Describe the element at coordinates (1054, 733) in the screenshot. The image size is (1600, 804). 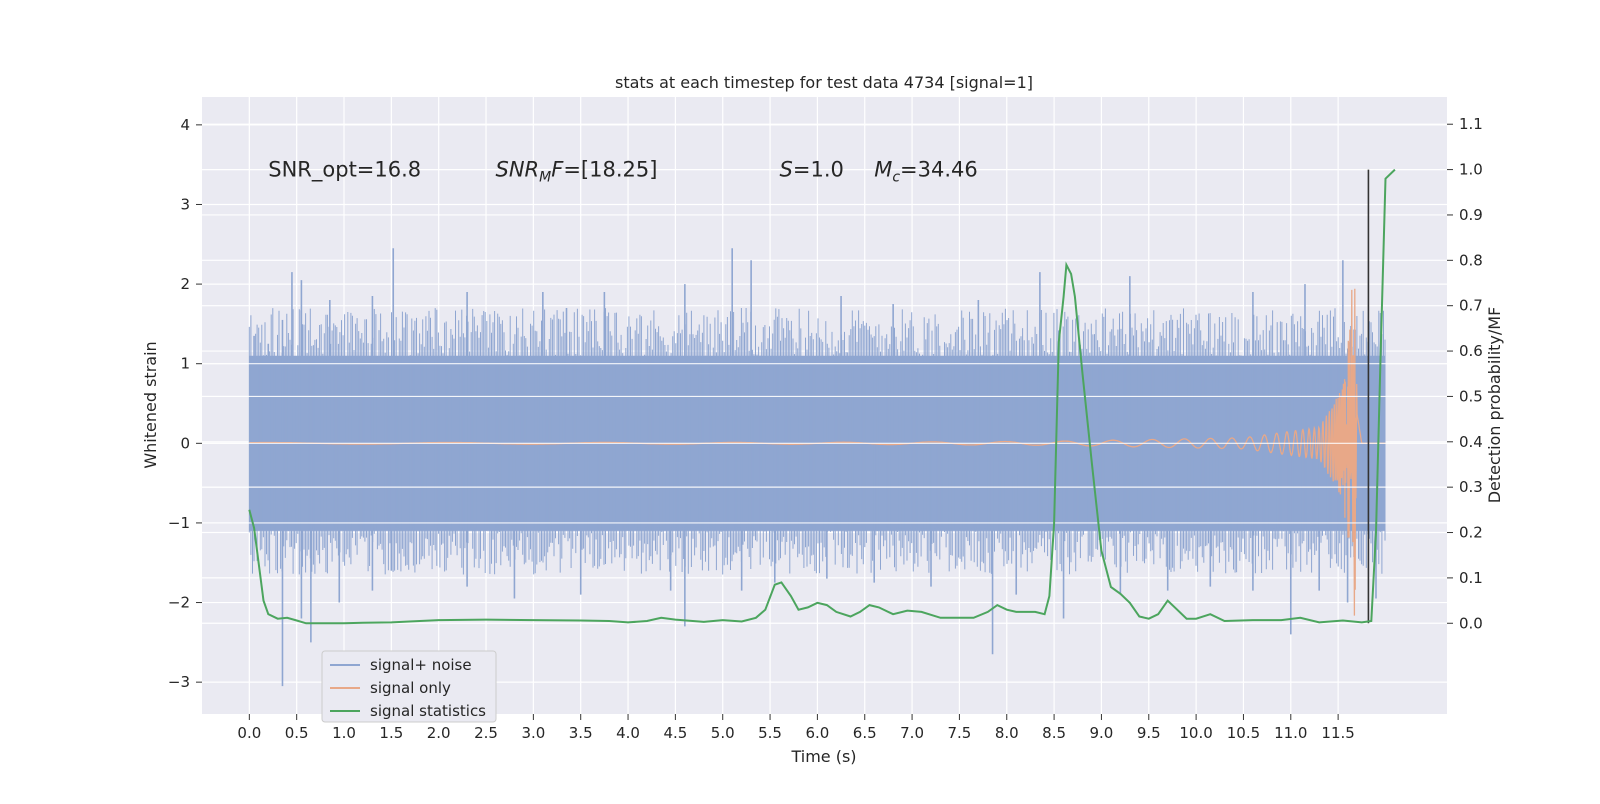
I see `x-tick-label: 8.5` at that location.